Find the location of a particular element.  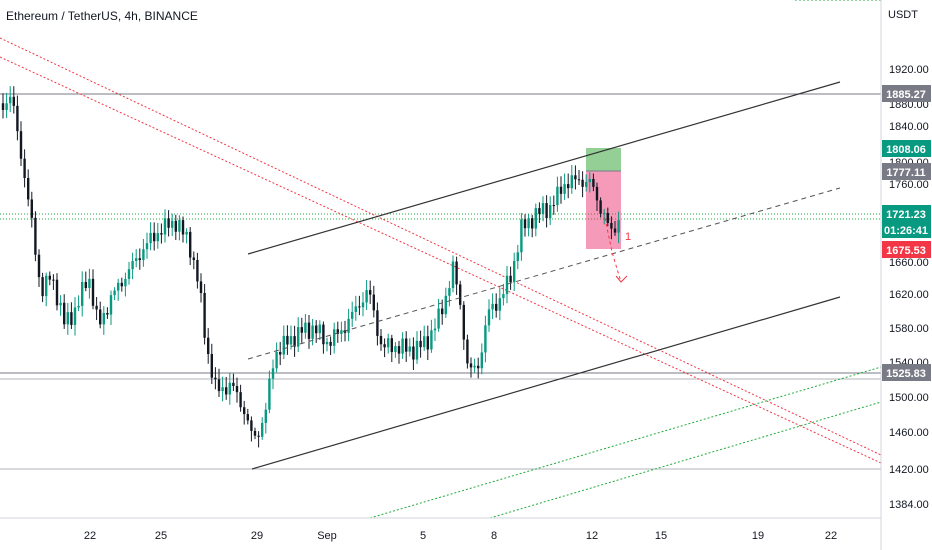

price-label-text: 1808.06 is located at coordinates (906, 150).